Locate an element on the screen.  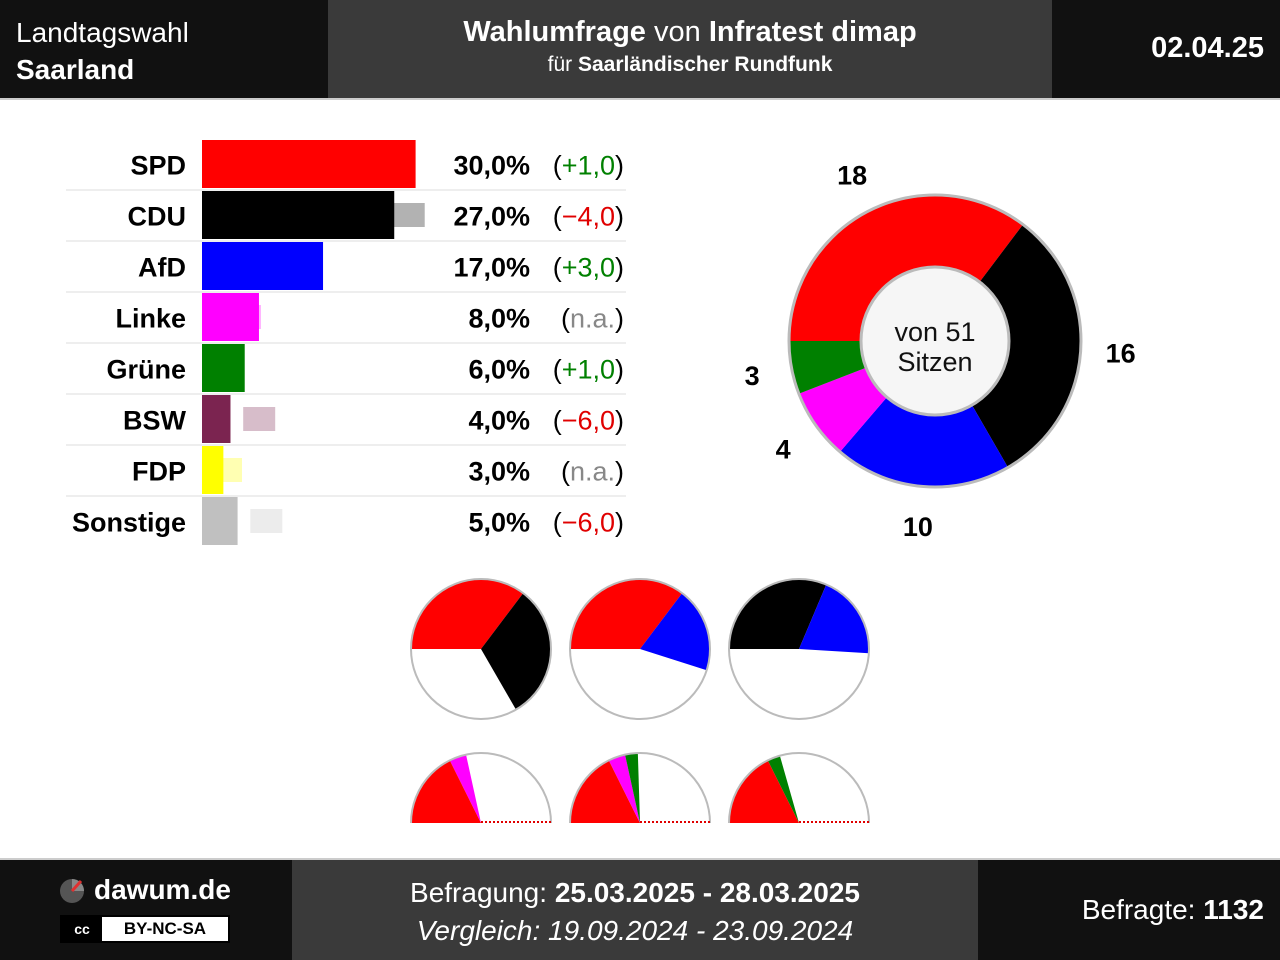
party-label: Linke is located at coordinates (150, 319).